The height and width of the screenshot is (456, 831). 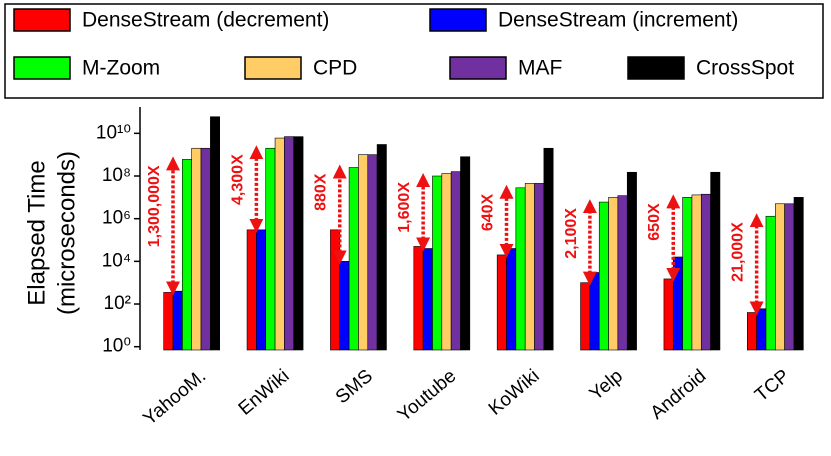 I want to click on speedup-label: 1,300,000X, so click(x=154, y=206).